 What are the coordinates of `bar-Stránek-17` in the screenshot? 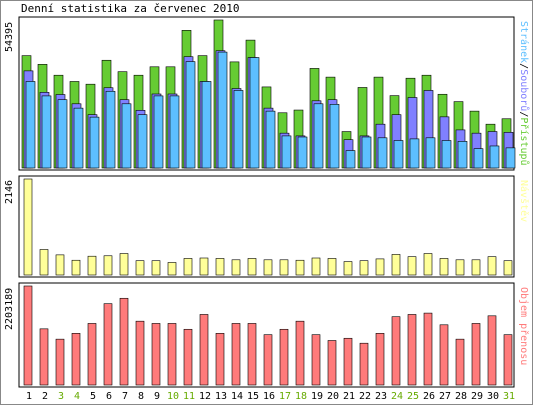 It's located at (286, 152).